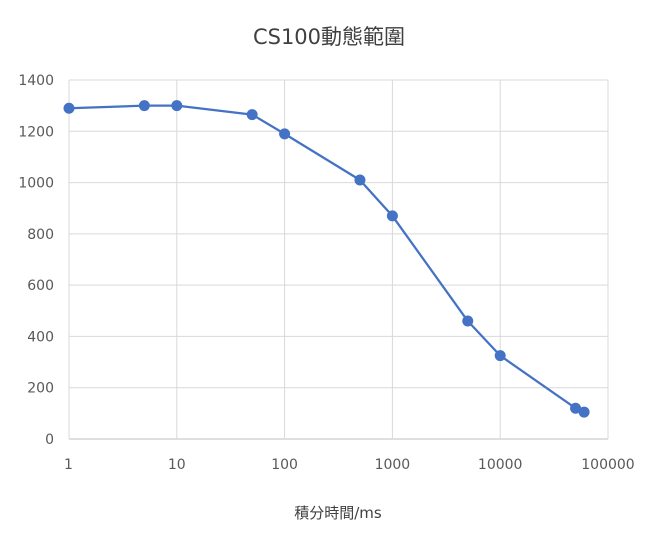 The image size is (659, 539). What do you see at coordinates (36, 132) in the screenshot?
I see `y-tick-label: 1200` at bounding box center [36, 132].